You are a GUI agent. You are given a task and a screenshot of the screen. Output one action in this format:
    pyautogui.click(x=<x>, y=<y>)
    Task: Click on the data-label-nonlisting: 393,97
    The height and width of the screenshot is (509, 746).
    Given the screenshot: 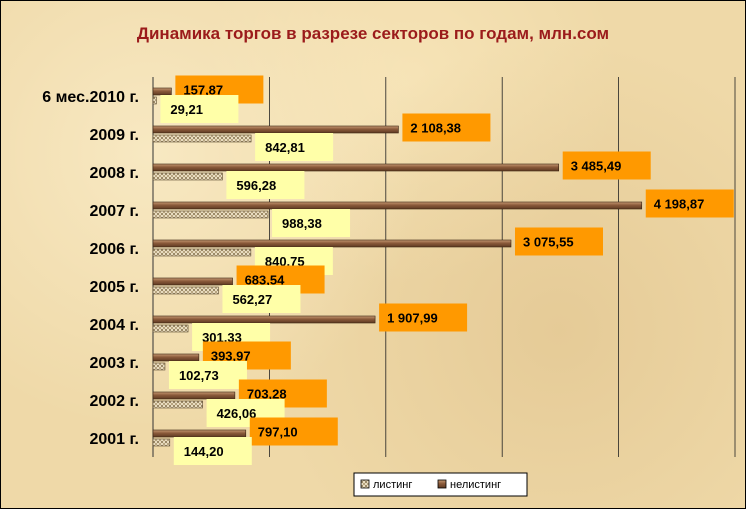 What is the action you would take?
    pyautogui.click(x=231, y=356)
    